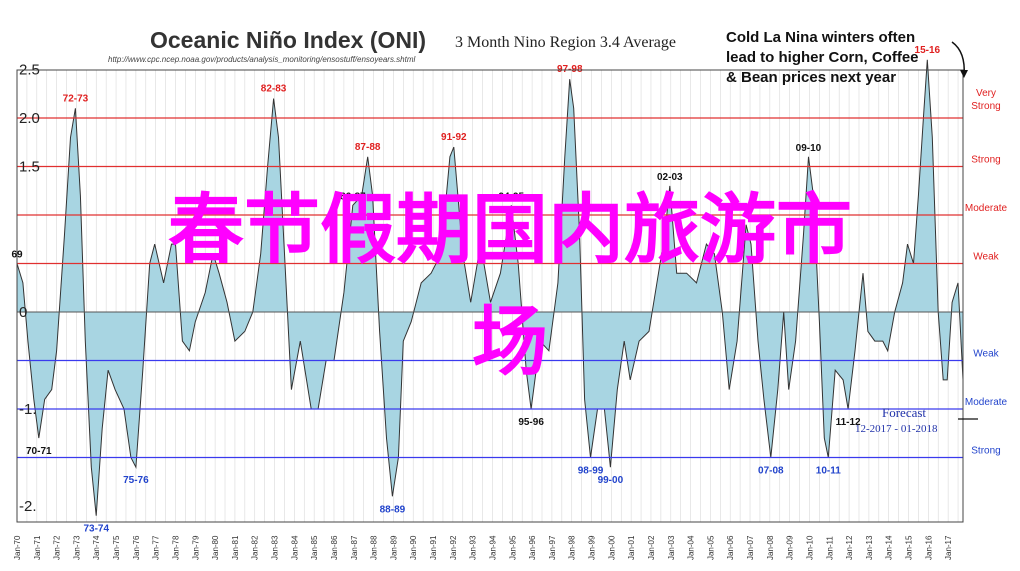  I want to click on x-tick-label: Jan-17, so click(948, 547).